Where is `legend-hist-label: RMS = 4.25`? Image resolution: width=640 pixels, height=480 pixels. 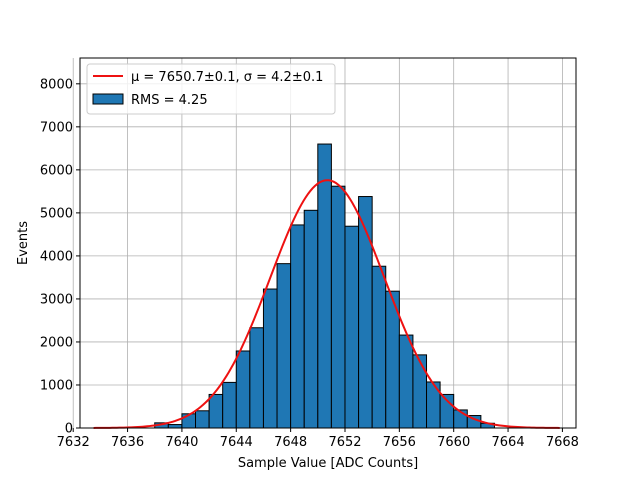 legend-hist-label: RMS = 4.25 is located at coordinates (169, 100).